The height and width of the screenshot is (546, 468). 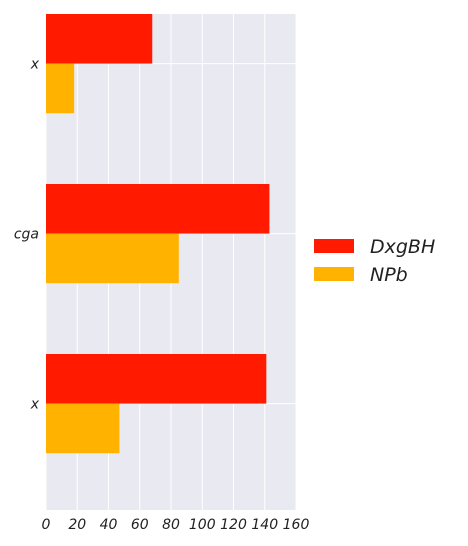 I want to click on y-tick-label: cga, so click(x=26, y=235).